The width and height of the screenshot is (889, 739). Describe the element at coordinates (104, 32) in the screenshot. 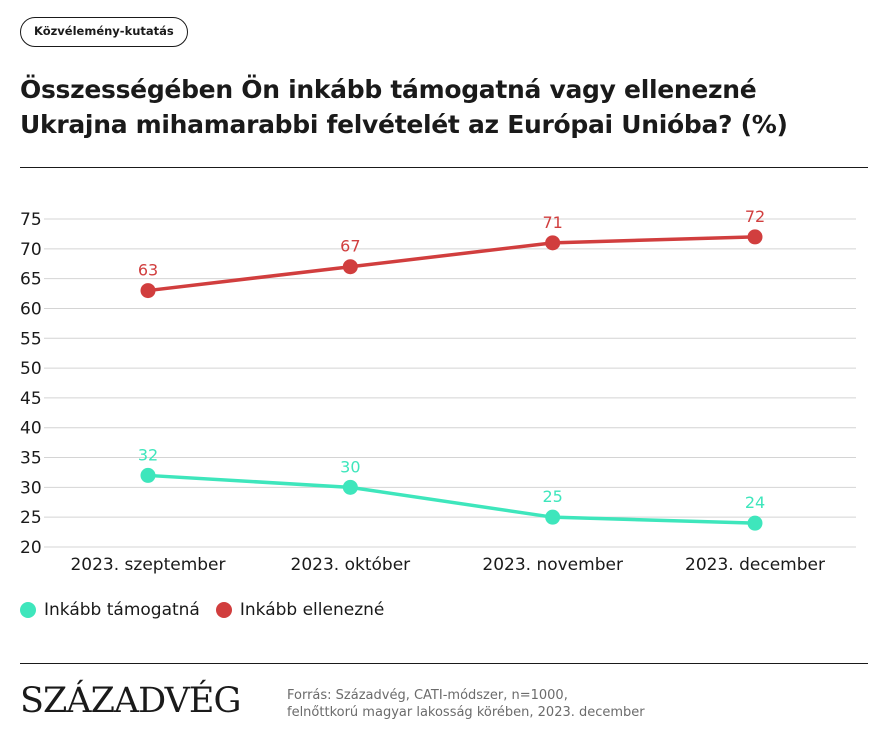

I see `category-tag: Közvélemény-kutatás` at that location.